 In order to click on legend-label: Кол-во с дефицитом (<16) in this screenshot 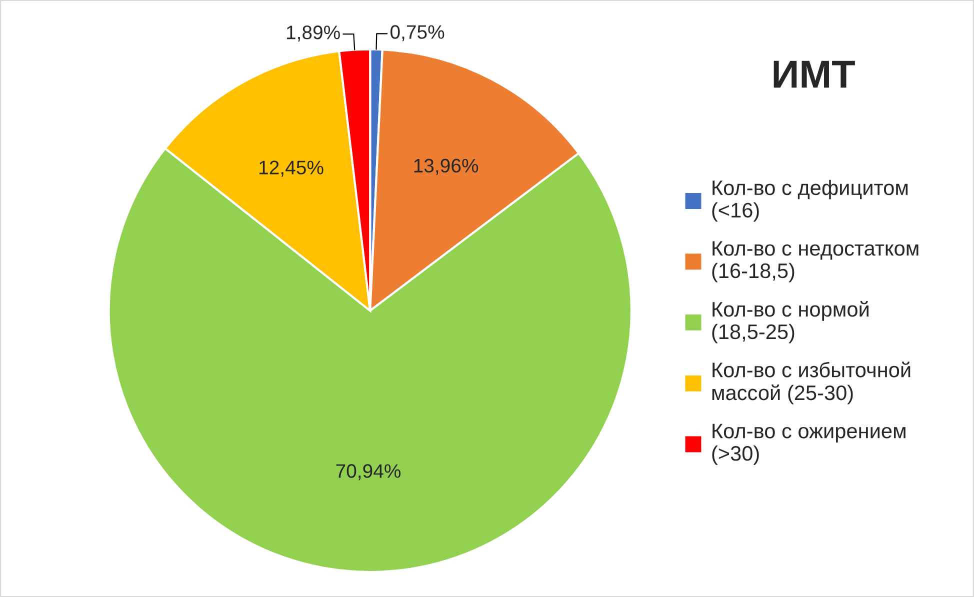, I will do `click(810, 201)`.